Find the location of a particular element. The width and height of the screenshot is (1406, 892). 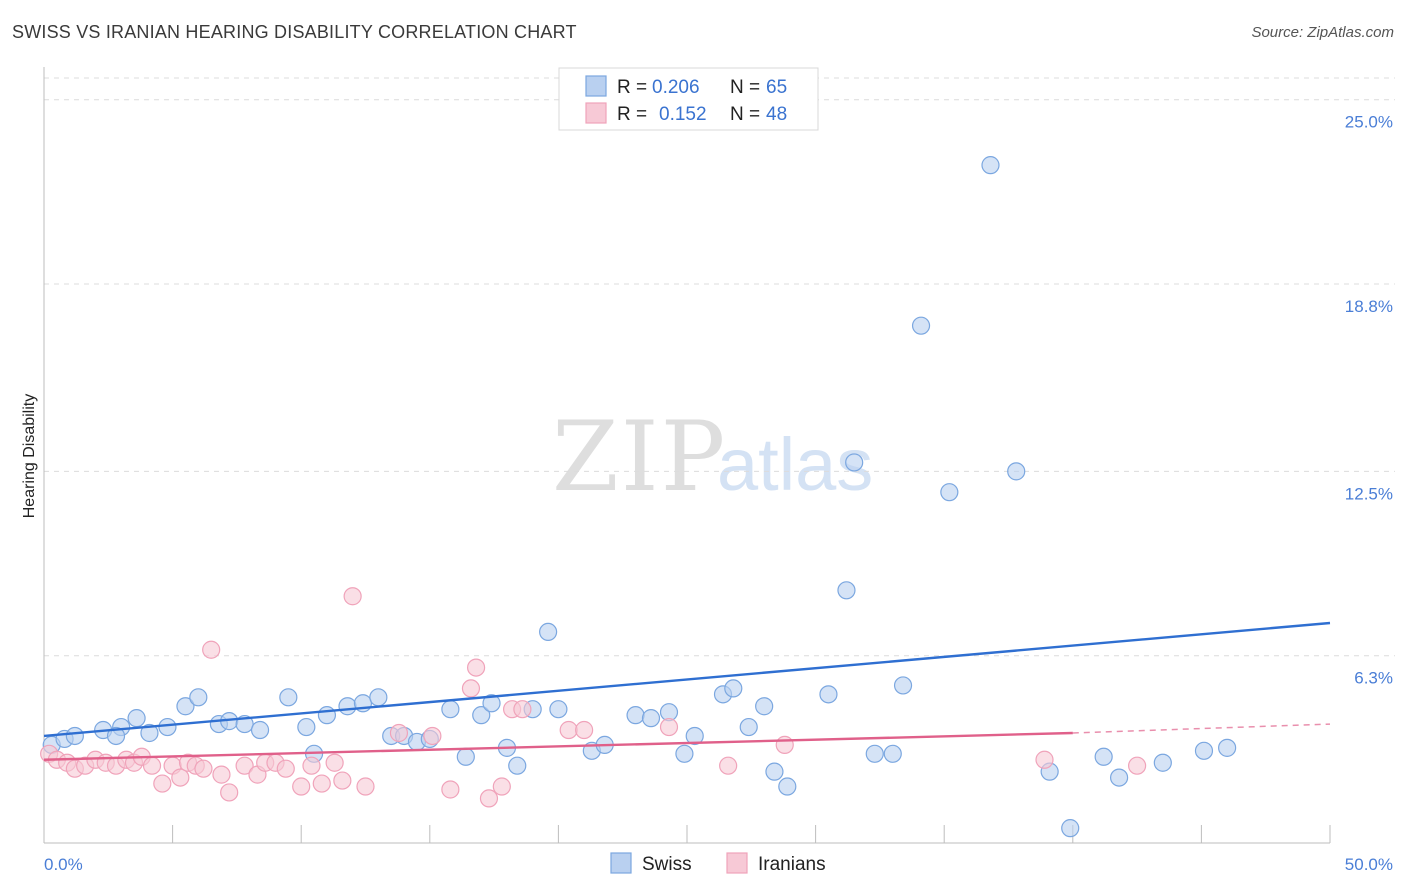

legend-n-value: 65 is located at coordinates (776, 87).